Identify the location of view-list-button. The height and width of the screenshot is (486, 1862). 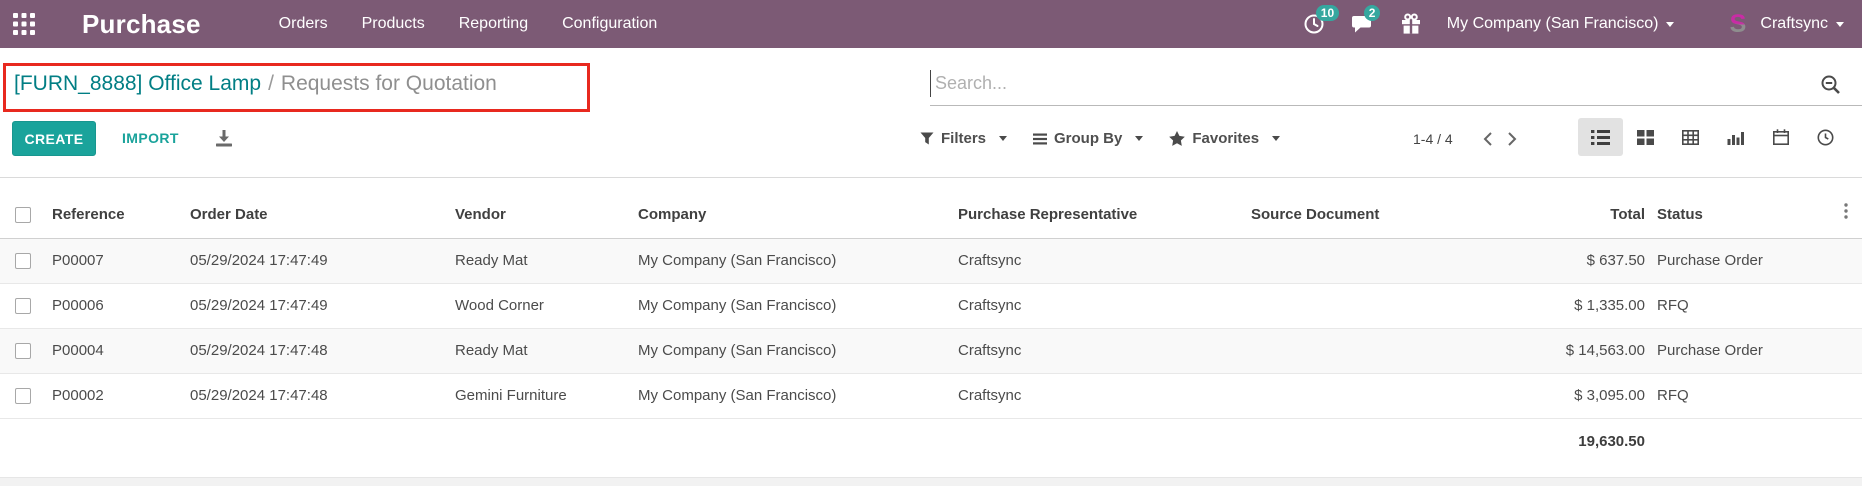
(1600, 137).